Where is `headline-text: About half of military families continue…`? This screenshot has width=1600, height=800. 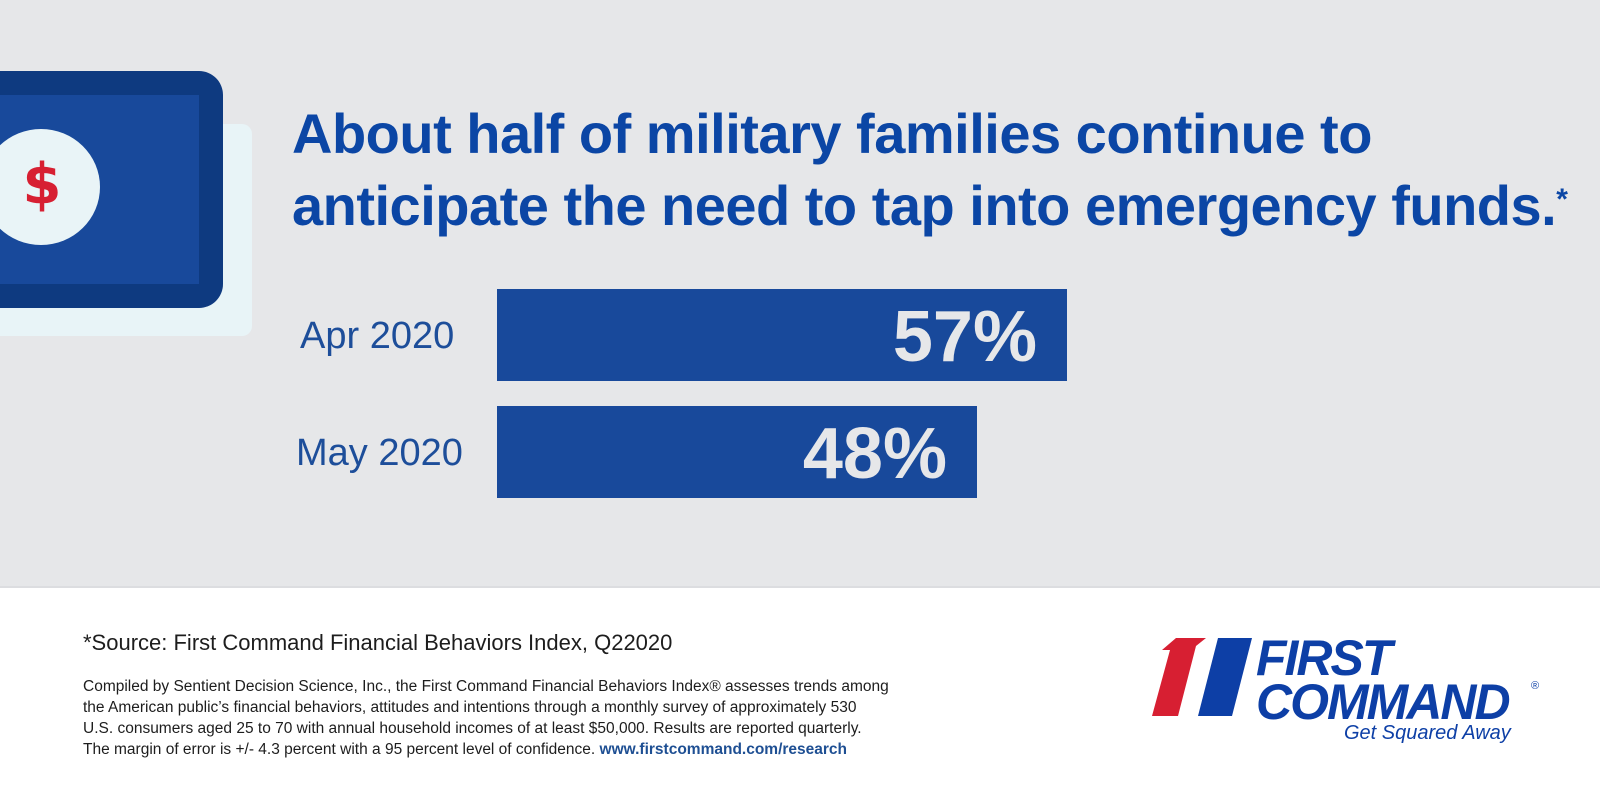 headline-text: About half of military families continue… is located at coordinates (924, 169).